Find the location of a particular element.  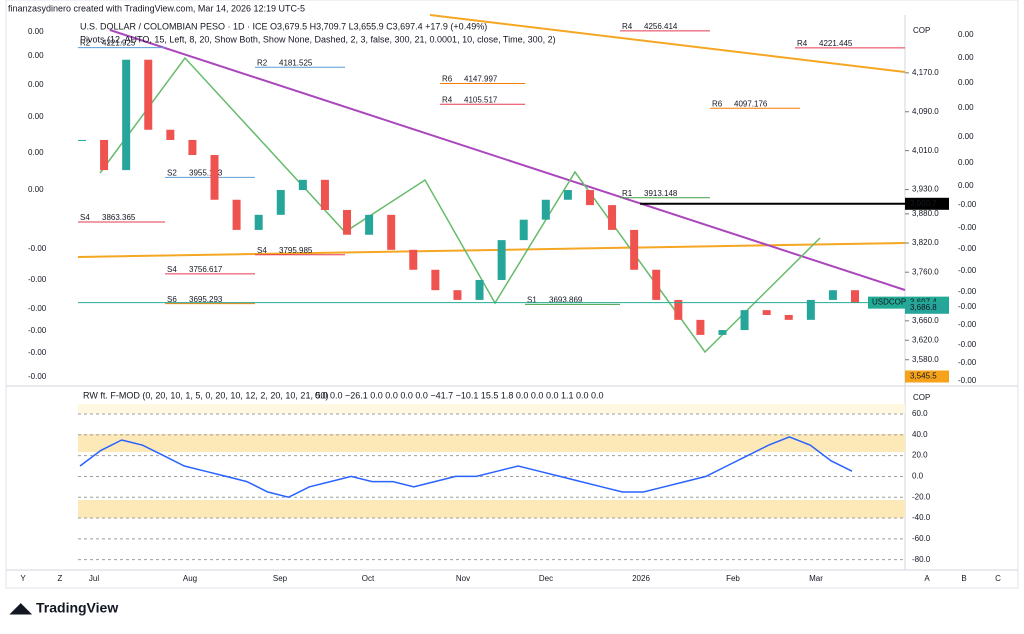

trend-line is located at coordinates (667, 43).